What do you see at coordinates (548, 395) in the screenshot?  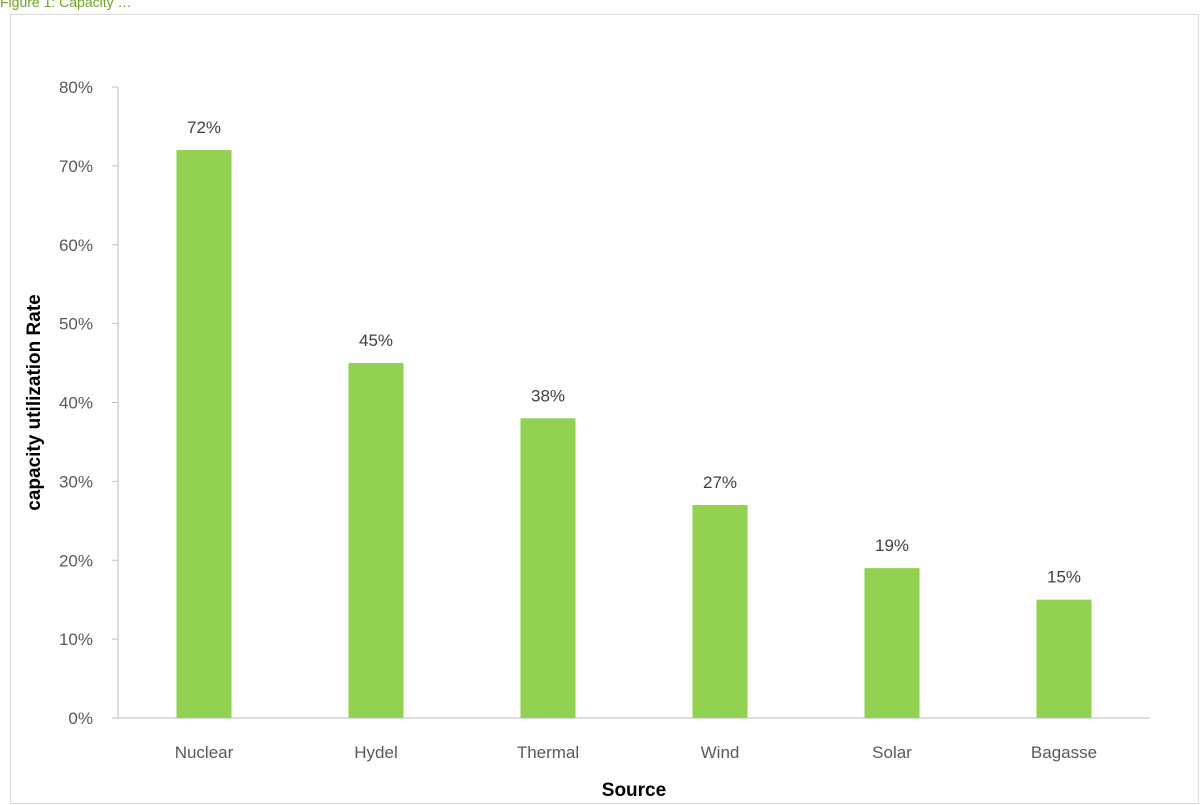 I see `data-label-thermal: 38%` at bounding box center [548, 395].